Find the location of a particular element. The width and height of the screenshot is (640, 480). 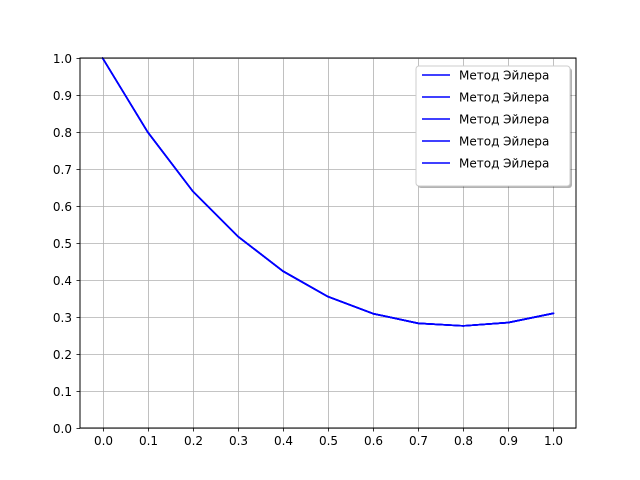

x-tick-label: 0.3 is located at coordinates (238, 441).